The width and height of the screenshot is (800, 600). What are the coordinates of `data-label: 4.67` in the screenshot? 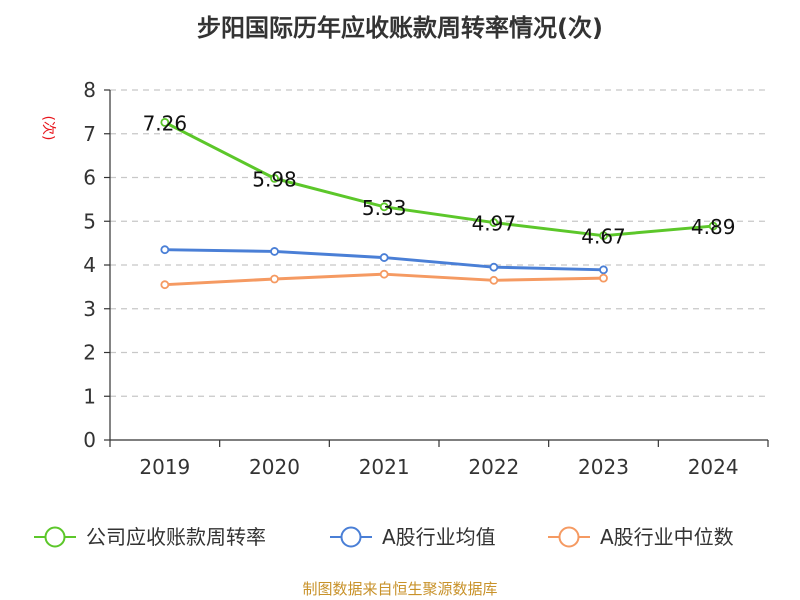 It's located at (603, 237).